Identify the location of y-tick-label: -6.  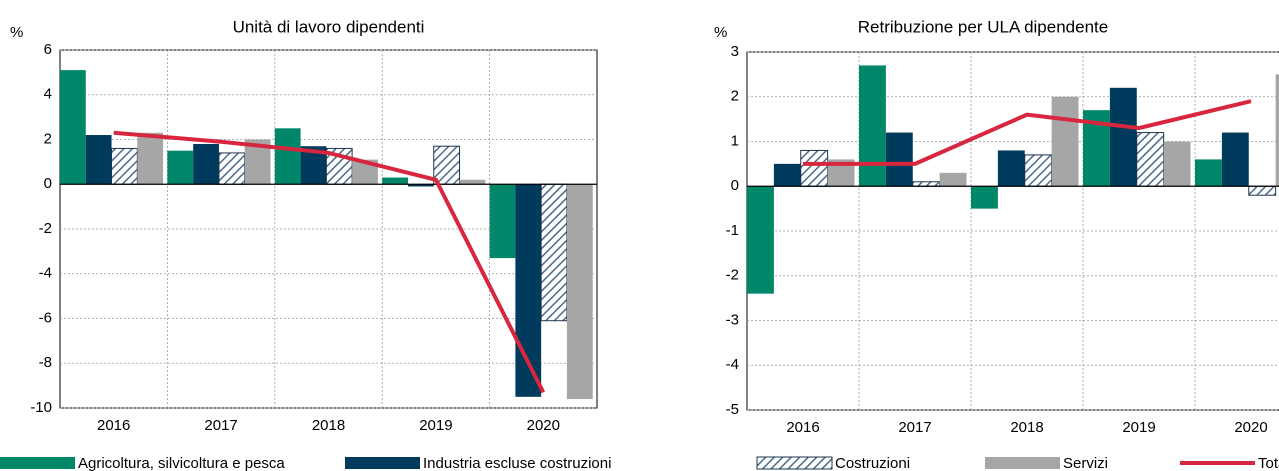
(45, 317).